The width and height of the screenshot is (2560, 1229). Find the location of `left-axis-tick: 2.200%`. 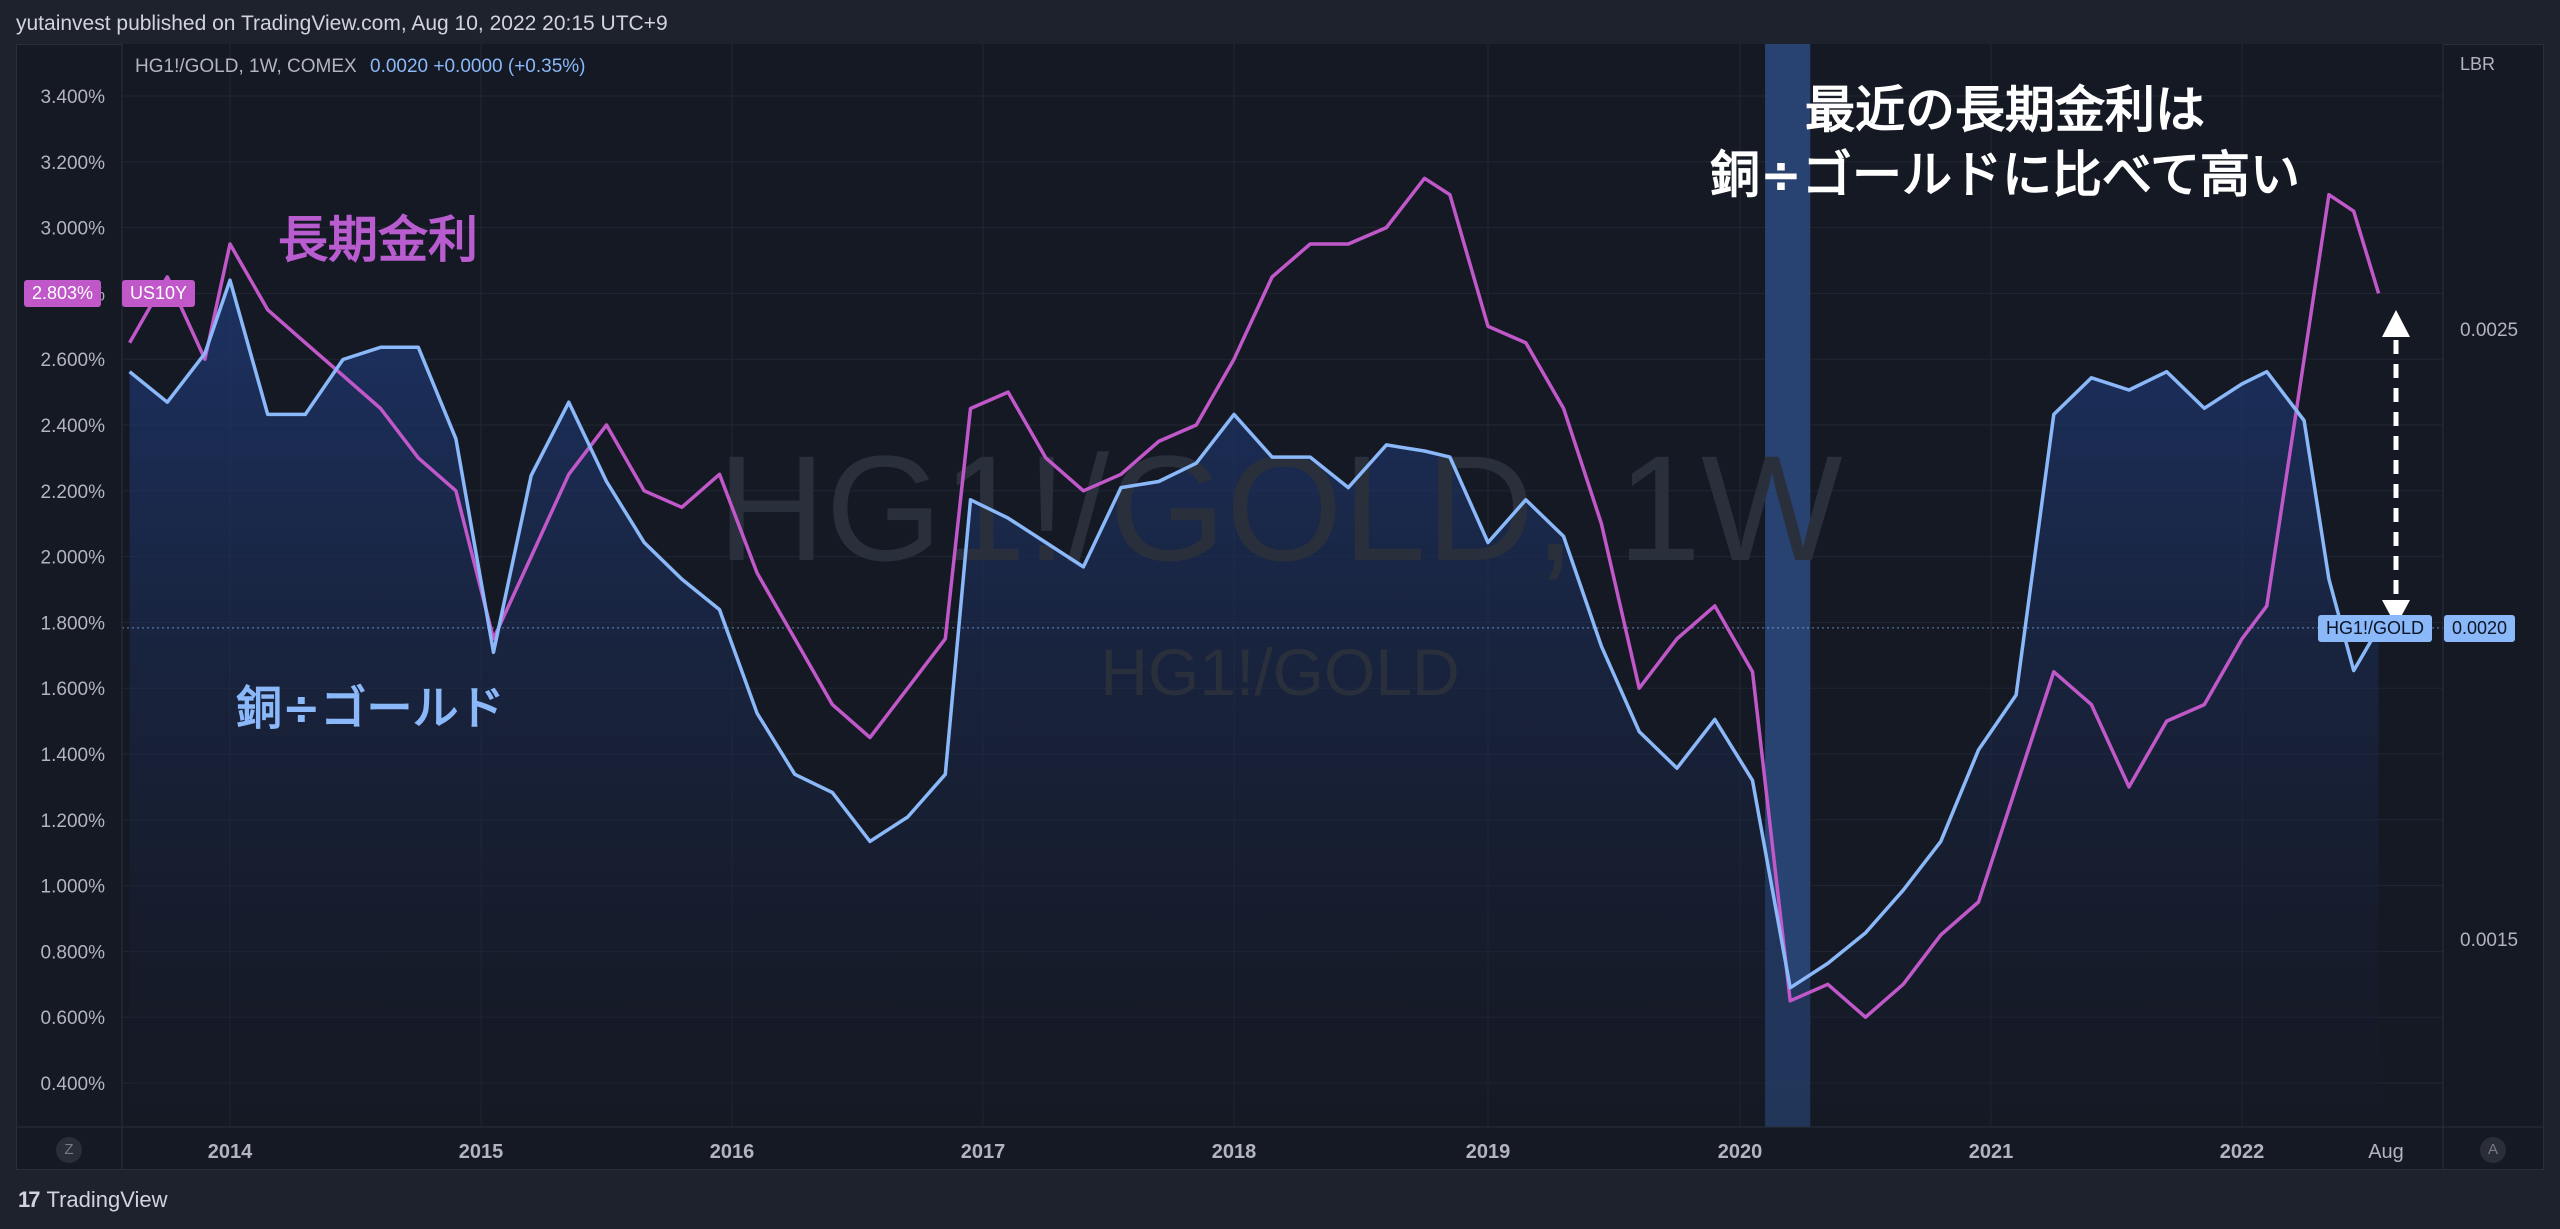

left-axis-tick: 2.200% is located at coordinates (73, 492).